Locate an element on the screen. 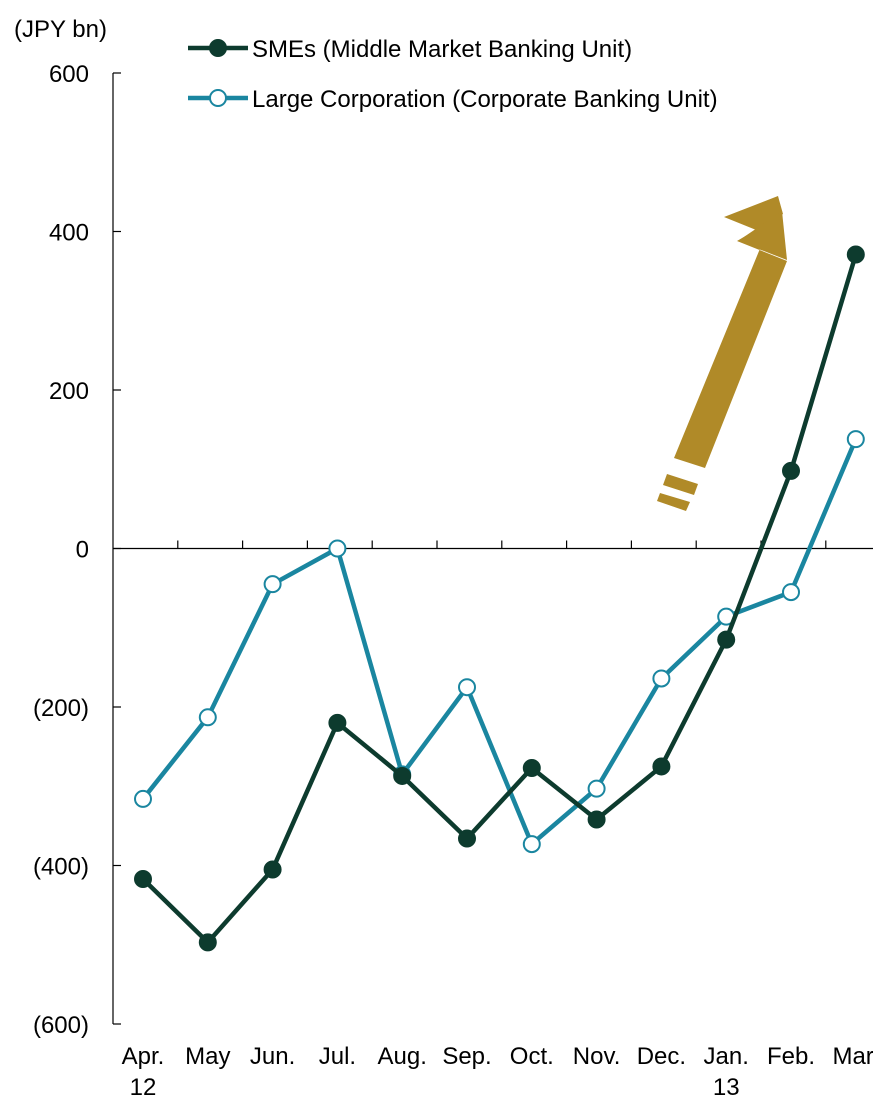  y-tick-label: (400) is located at coordinates (61, 867).